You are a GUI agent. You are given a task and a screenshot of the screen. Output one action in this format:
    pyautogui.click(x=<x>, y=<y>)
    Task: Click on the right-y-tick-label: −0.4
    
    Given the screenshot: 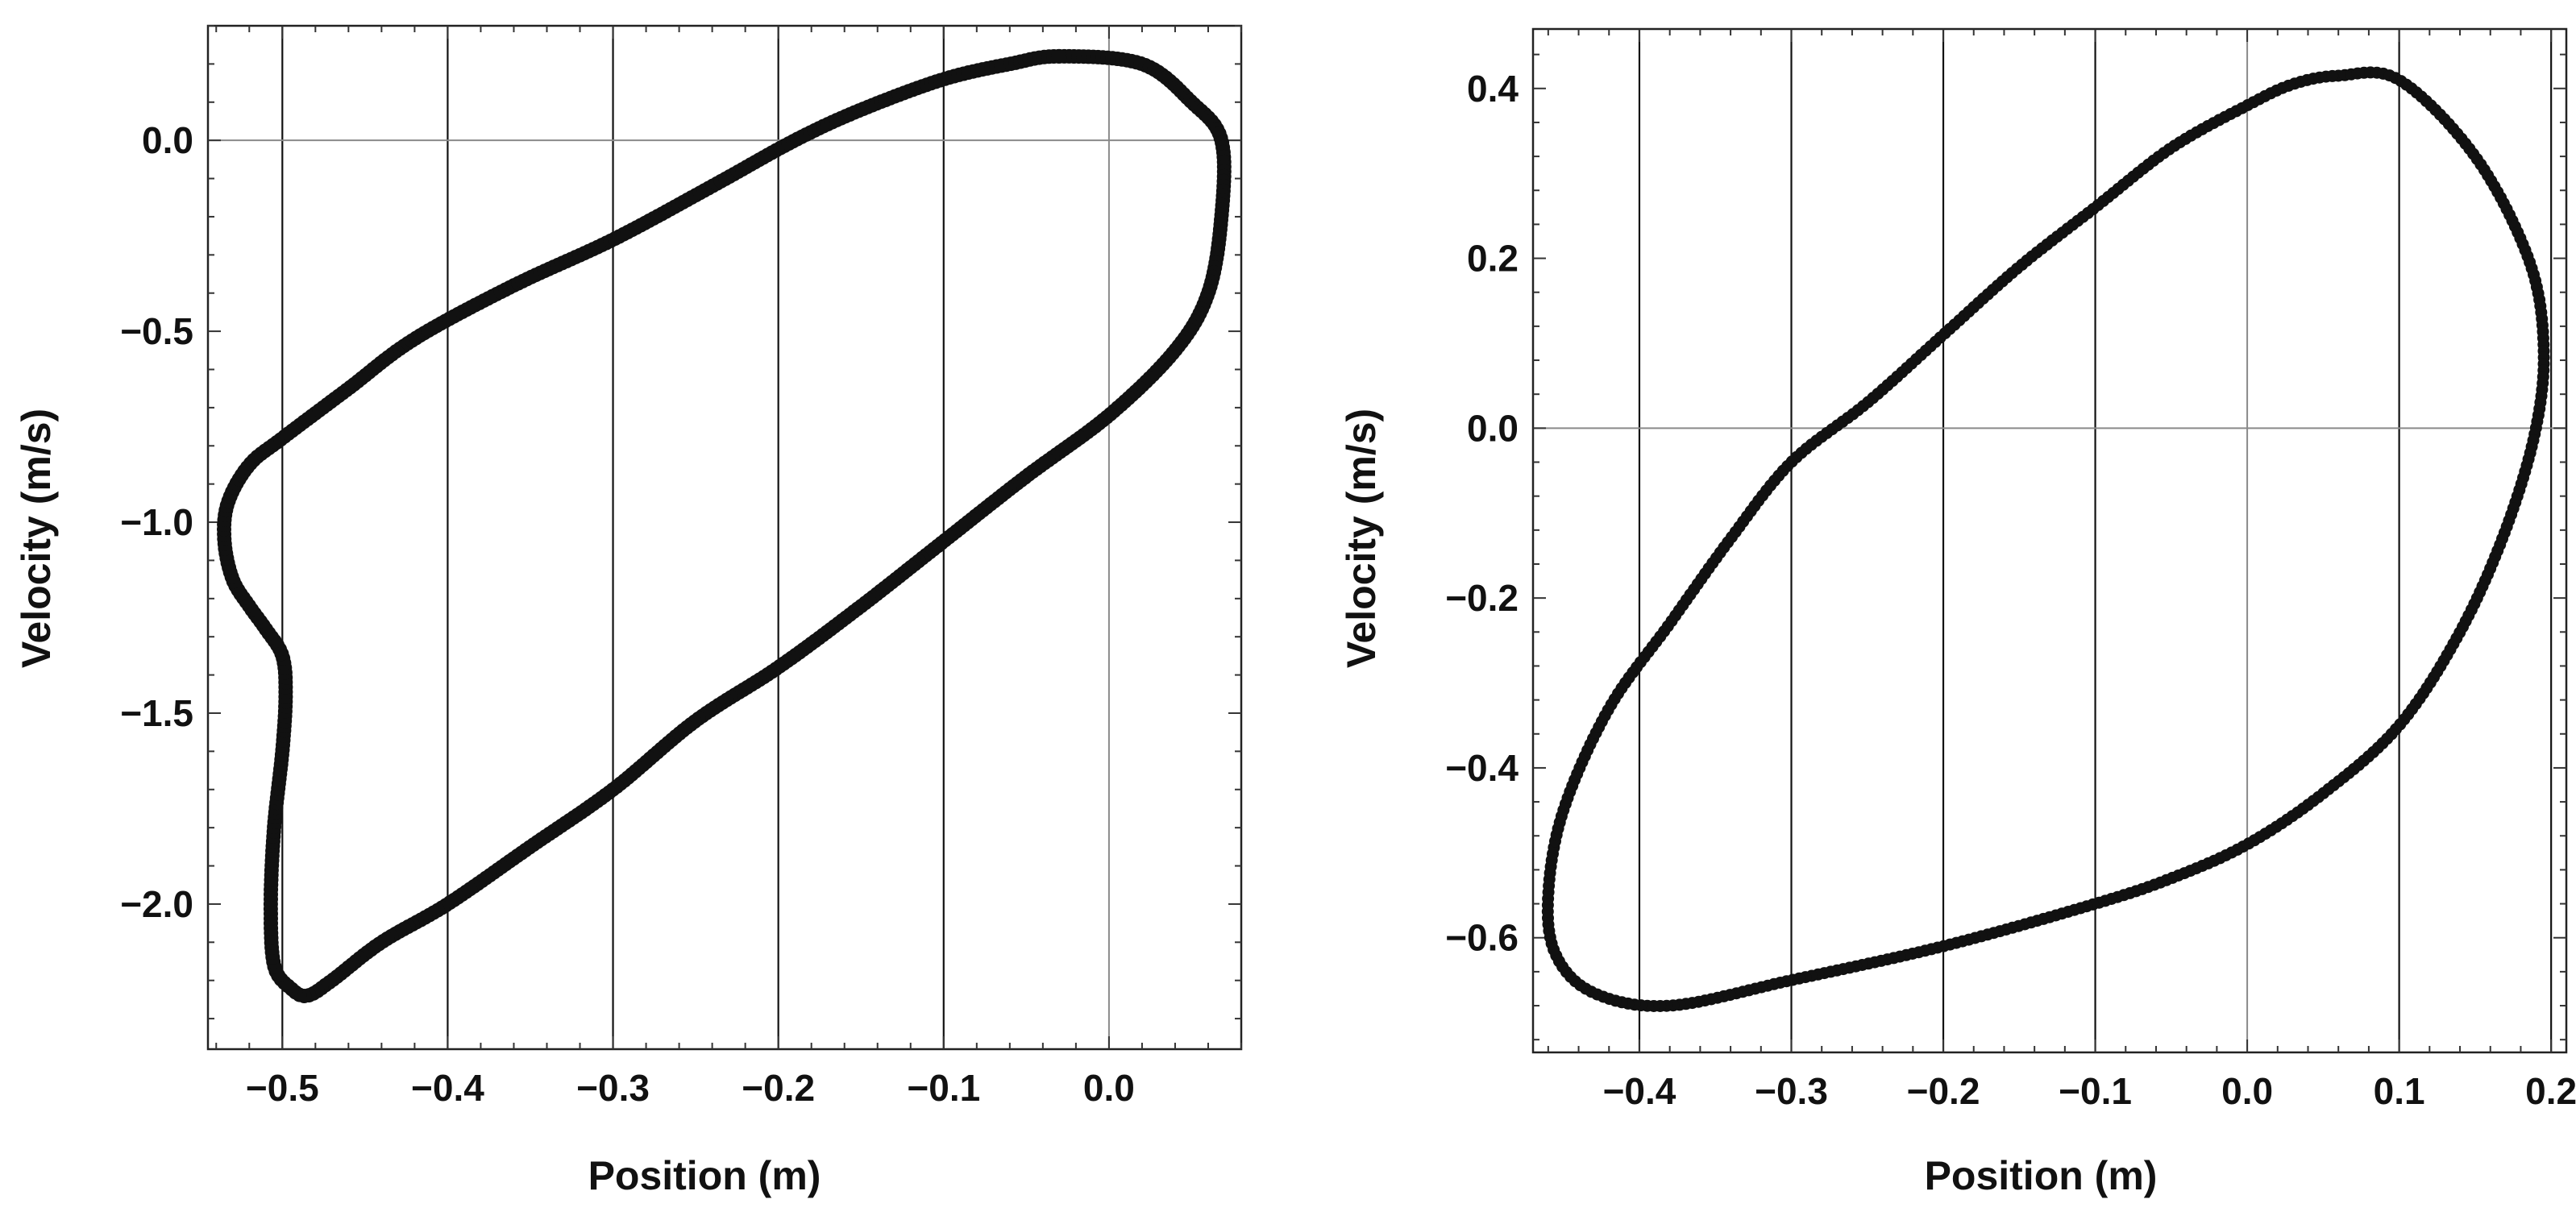 What is the action you would take?
    pyautogui.click(x=1482, y=768)
    